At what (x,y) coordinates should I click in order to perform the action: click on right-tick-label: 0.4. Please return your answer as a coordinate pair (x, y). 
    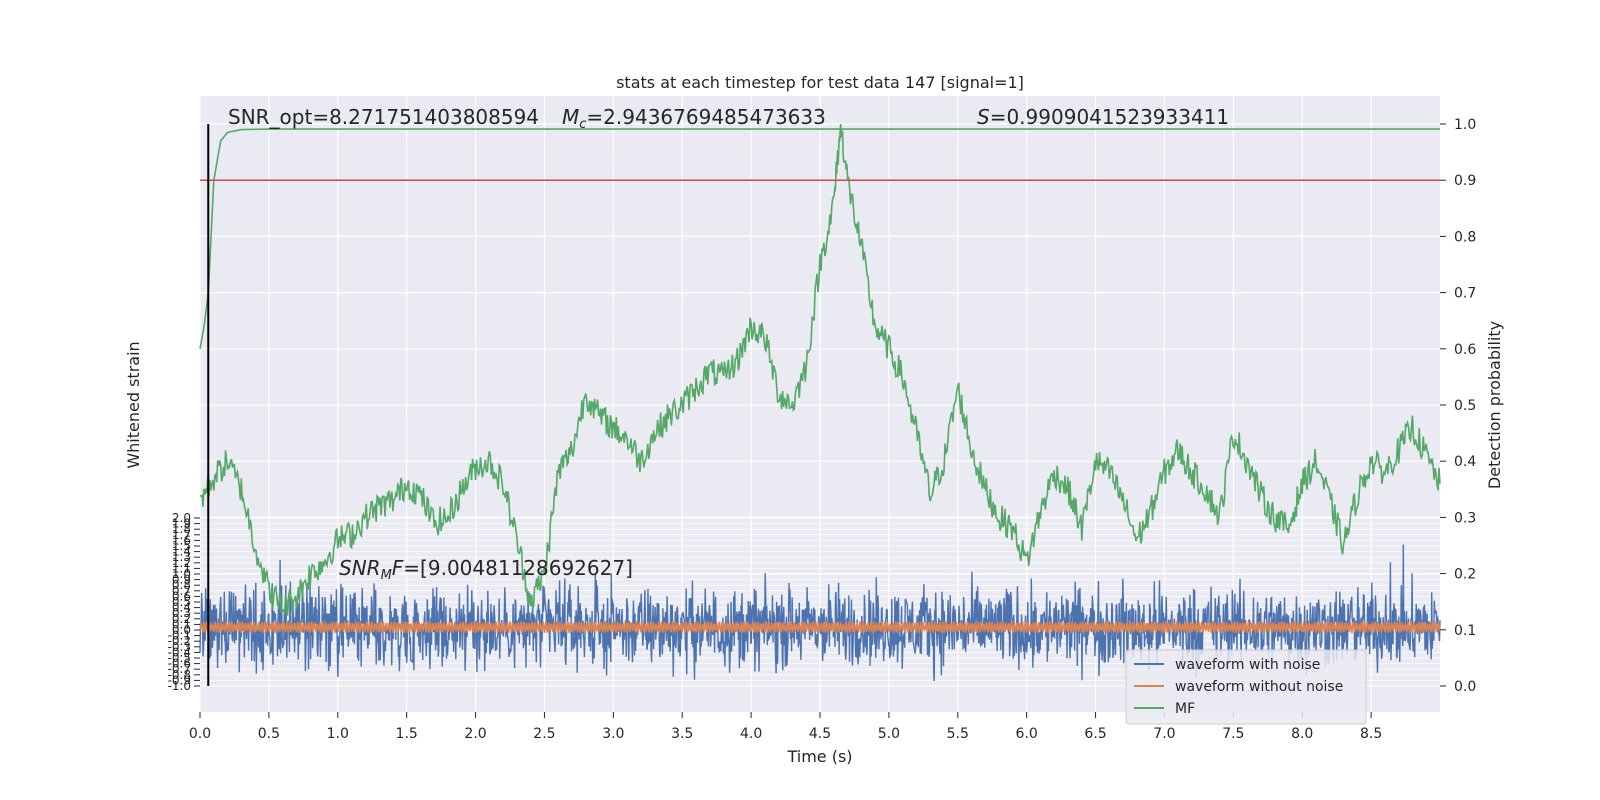
    Looking at the image, I should click on (1465, 462).